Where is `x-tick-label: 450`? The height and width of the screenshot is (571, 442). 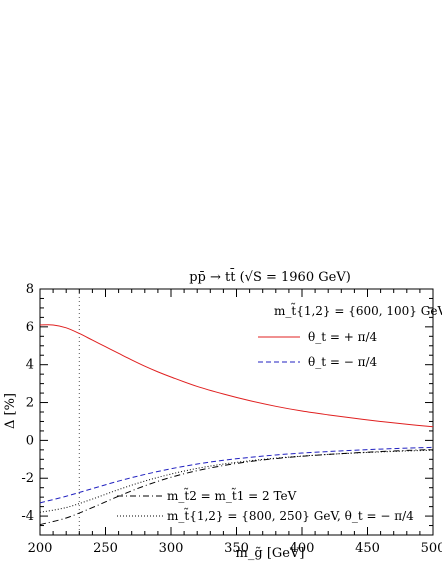 x-tick-label: 450 is located at coordinates (367, 548).